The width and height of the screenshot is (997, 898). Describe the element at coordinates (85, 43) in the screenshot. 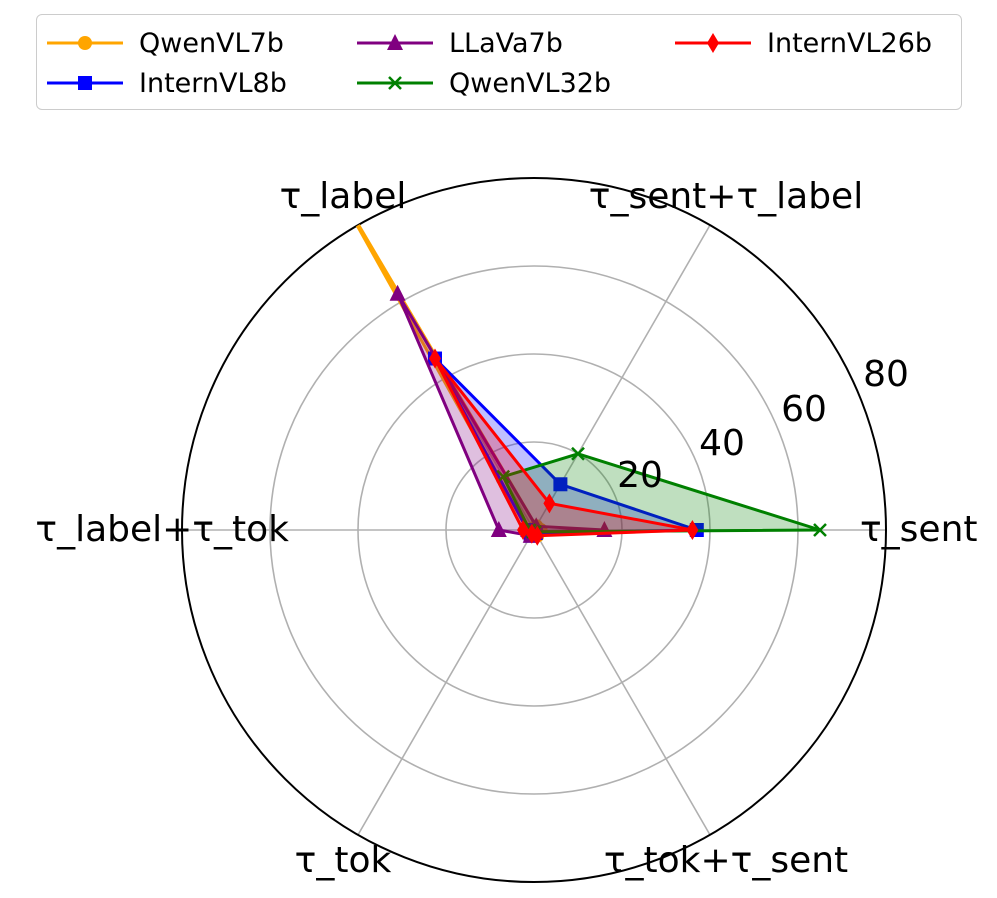

I see `legend-line-qwenvl7b` at that location.